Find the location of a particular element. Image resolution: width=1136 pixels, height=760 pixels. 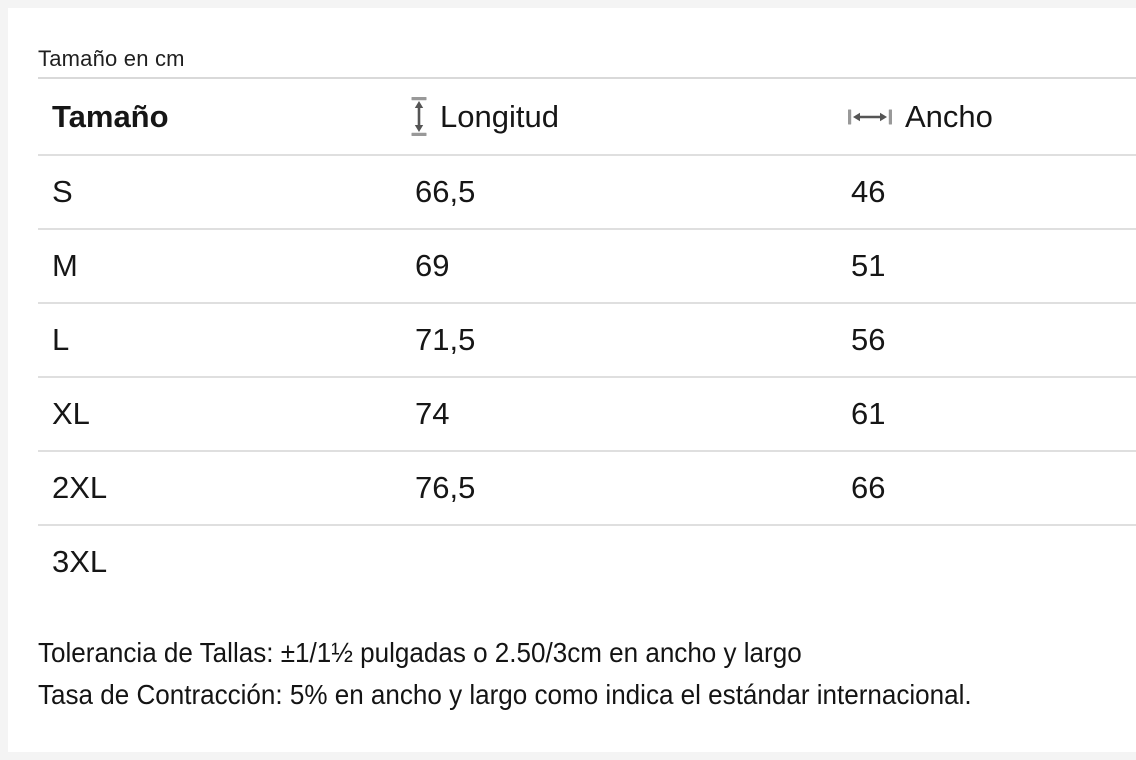

column-header-length-label: Longitud is located at coordinates (499, 116).